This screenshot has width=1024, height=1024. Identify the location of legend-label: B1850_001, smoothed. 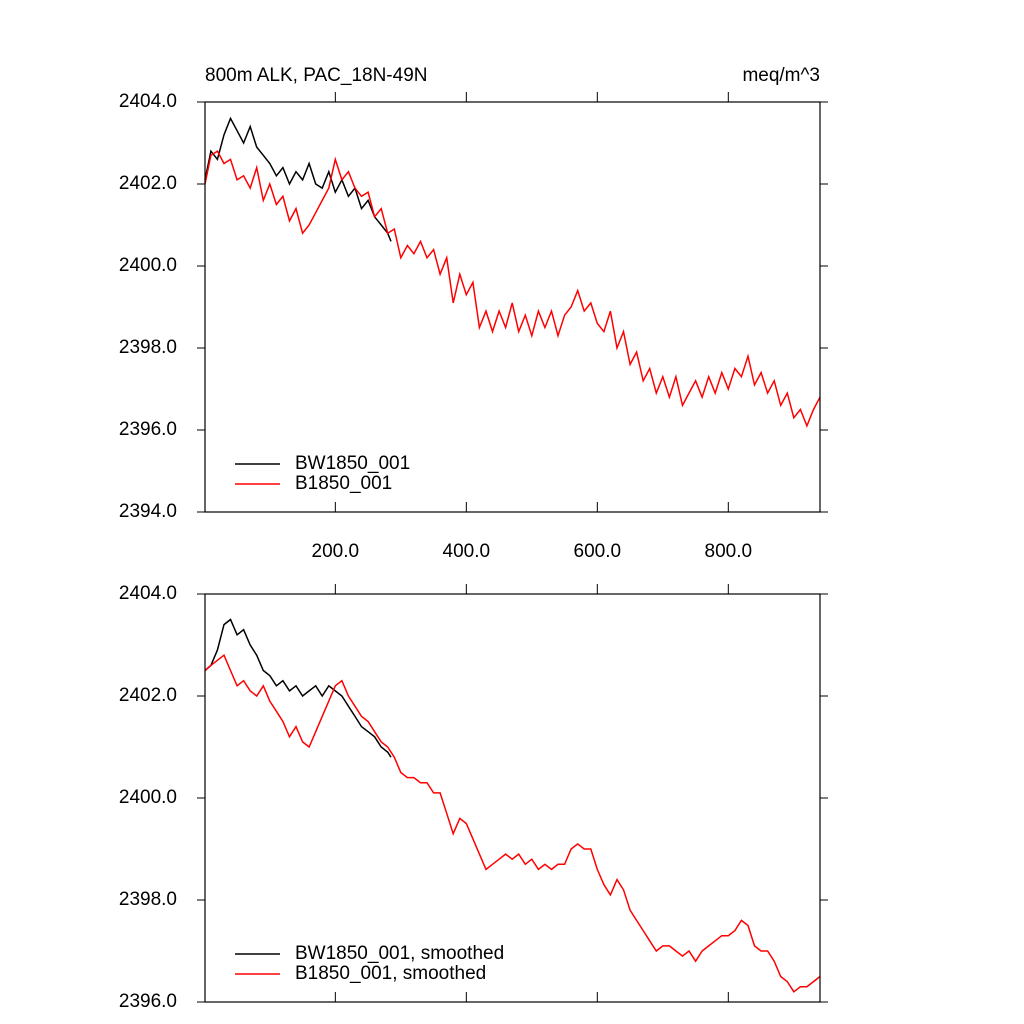
(390, 973).